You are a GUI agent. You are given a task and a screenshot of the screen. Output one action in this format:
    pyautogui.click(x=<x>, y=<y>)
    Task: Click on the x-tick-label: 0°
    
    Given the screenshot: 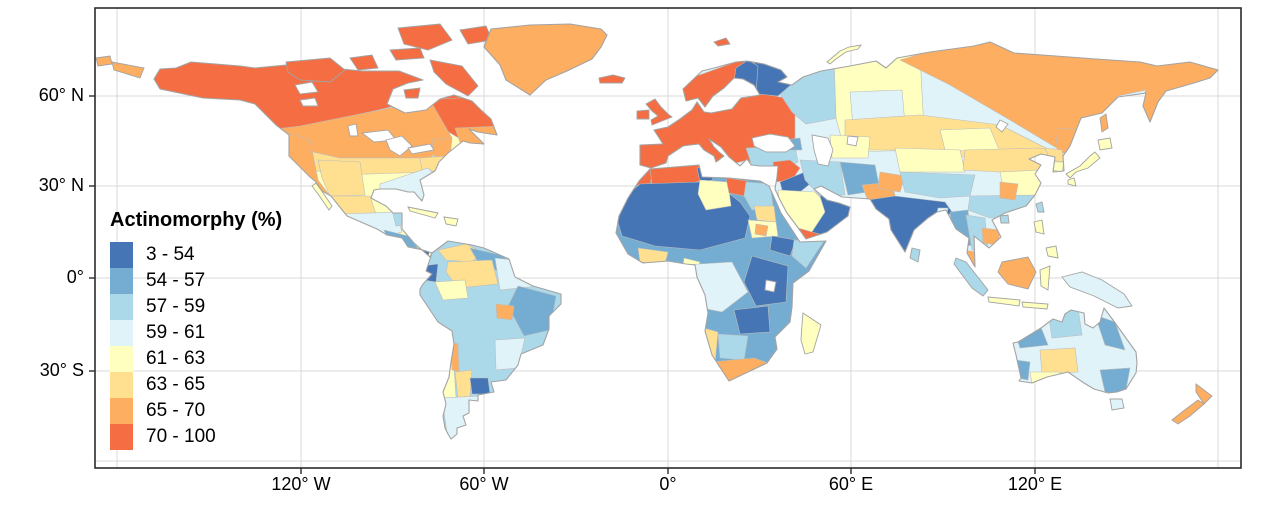 What is the action you would take?
    pyautogui.click(x=668, y=484)
    